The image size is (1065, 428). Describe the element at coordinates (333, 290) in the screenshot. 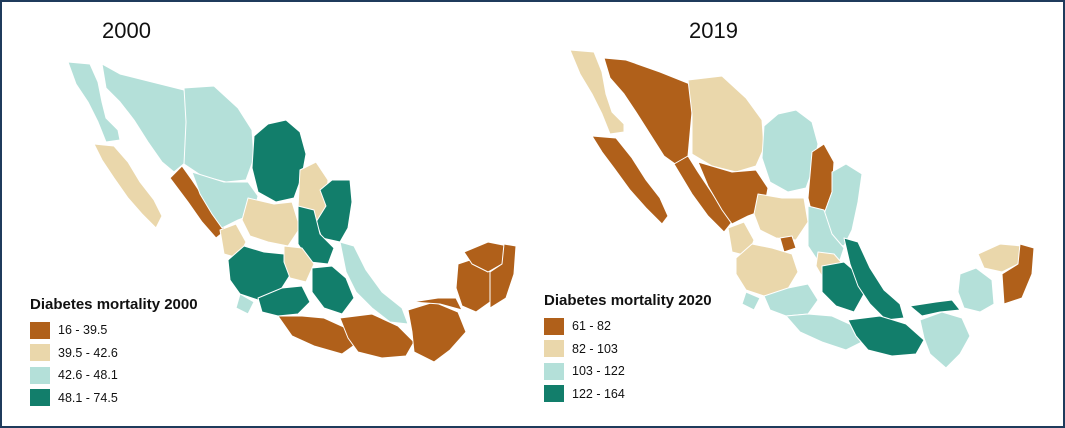

I see `state-puebla` at that location.